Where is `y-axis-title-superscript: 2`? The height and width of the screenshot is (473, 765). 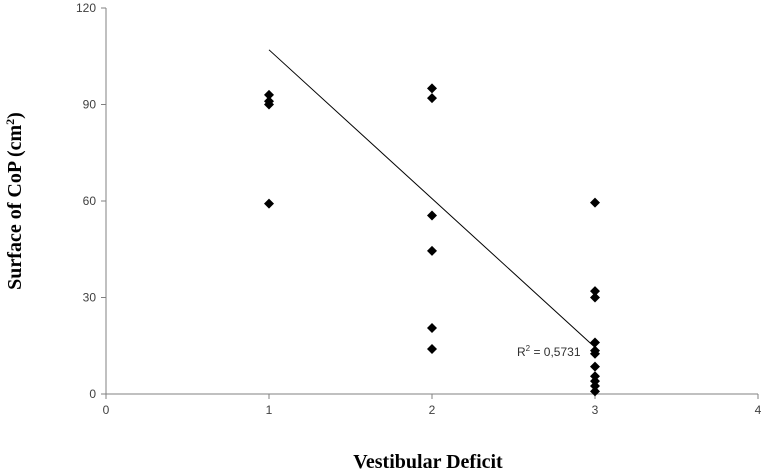 y-axis-title-superscript: 2 is located at coordinates (10, 122).